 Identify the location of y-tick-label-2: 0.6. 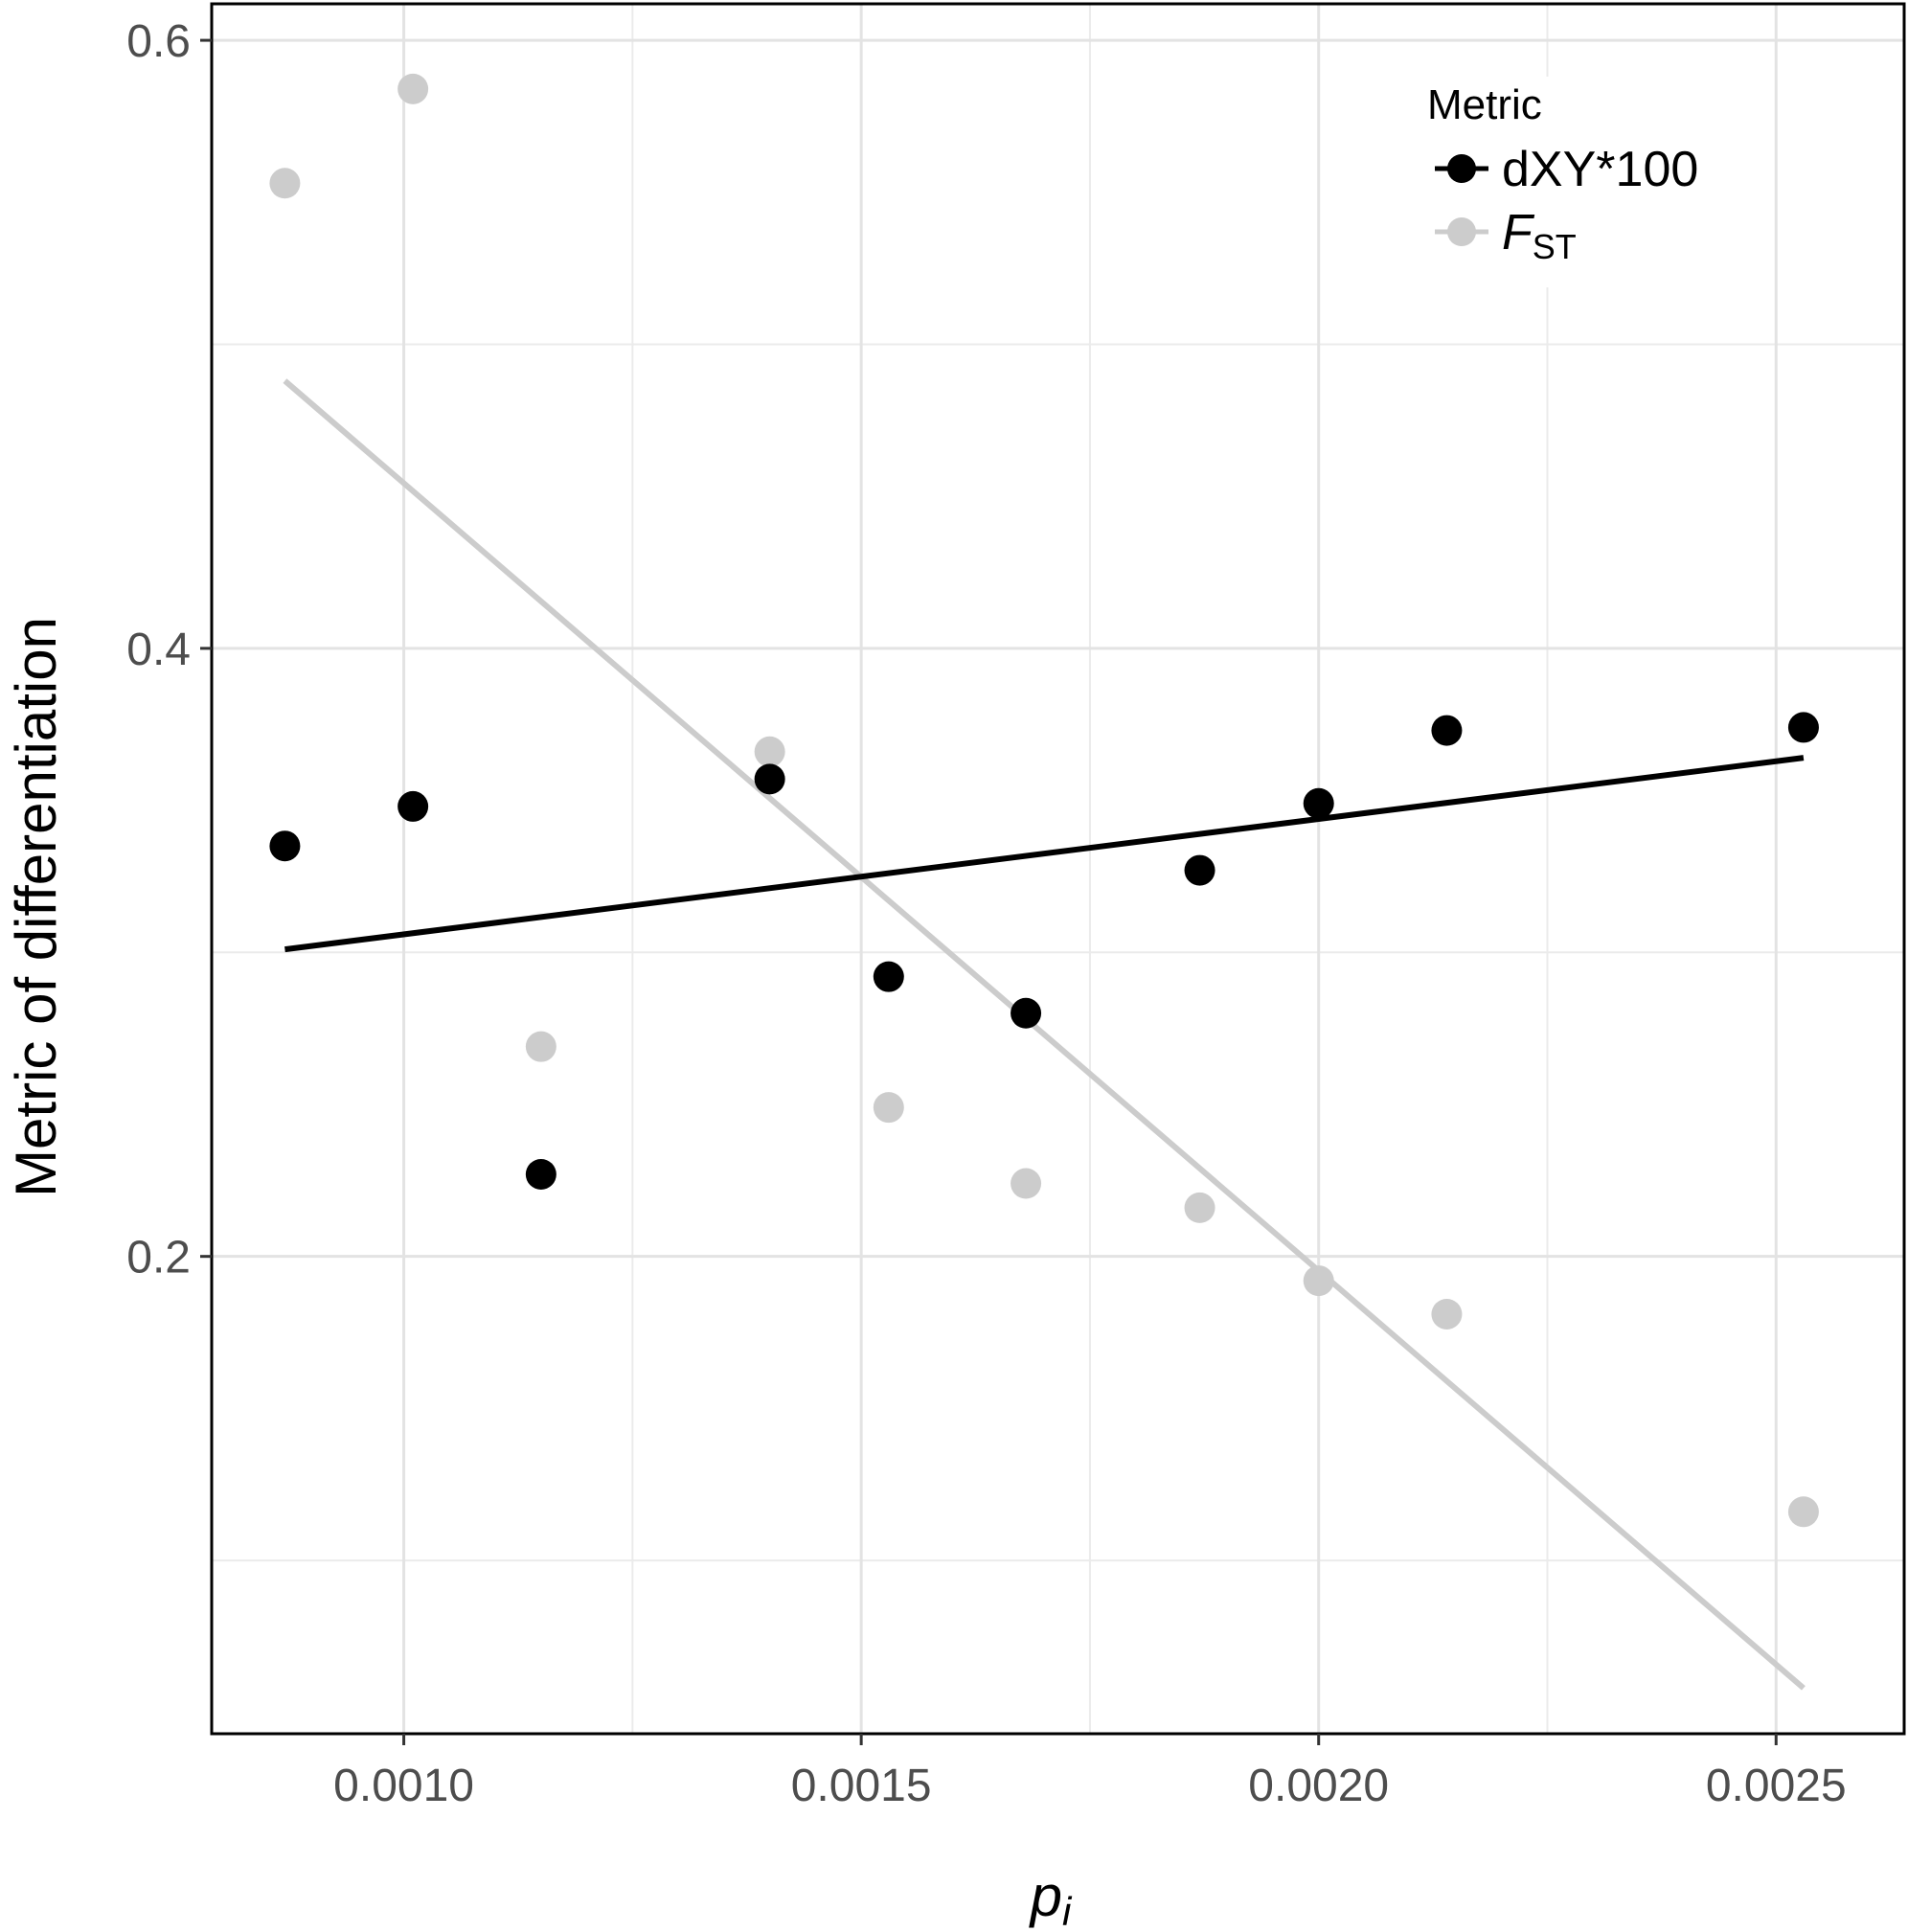
(159, 41).